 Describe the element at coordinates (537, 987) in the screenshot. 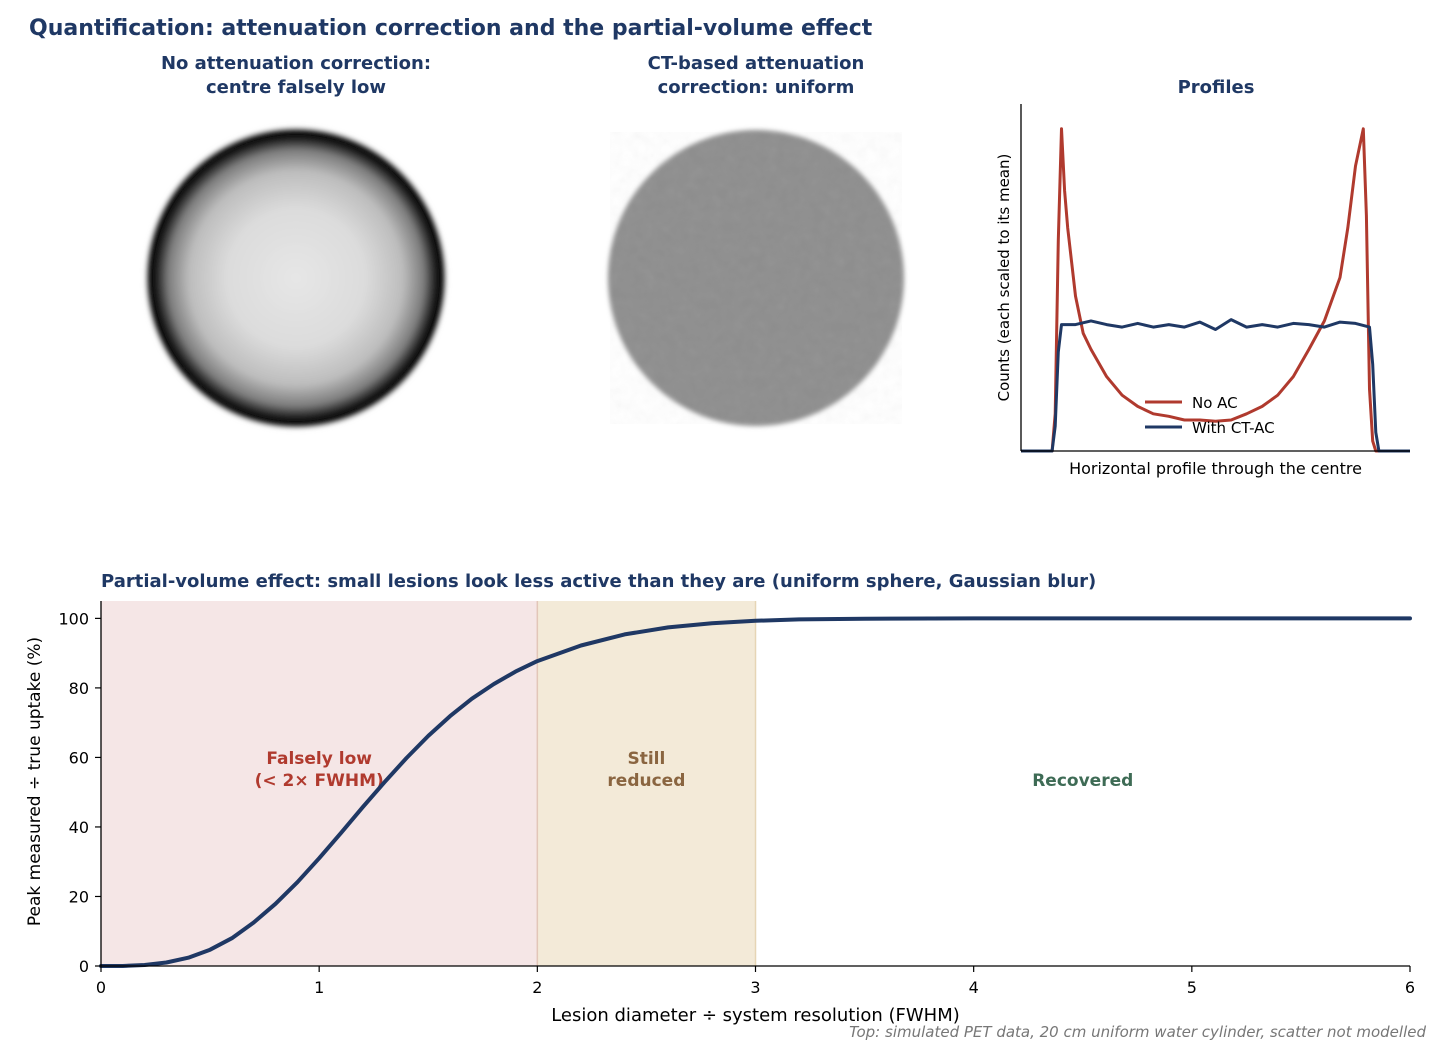

I see `x-tick-label: 2` at that location.